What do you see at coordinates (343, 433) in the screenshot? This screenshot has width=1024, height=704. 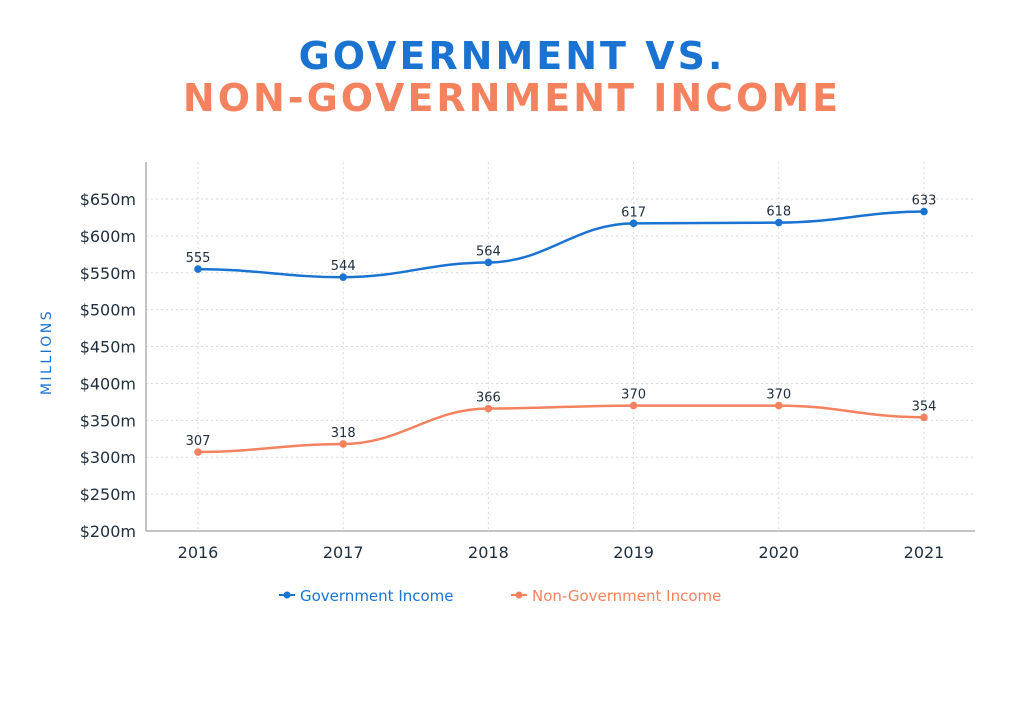 I see `data-label: 318` at bounding box center [343, 433].